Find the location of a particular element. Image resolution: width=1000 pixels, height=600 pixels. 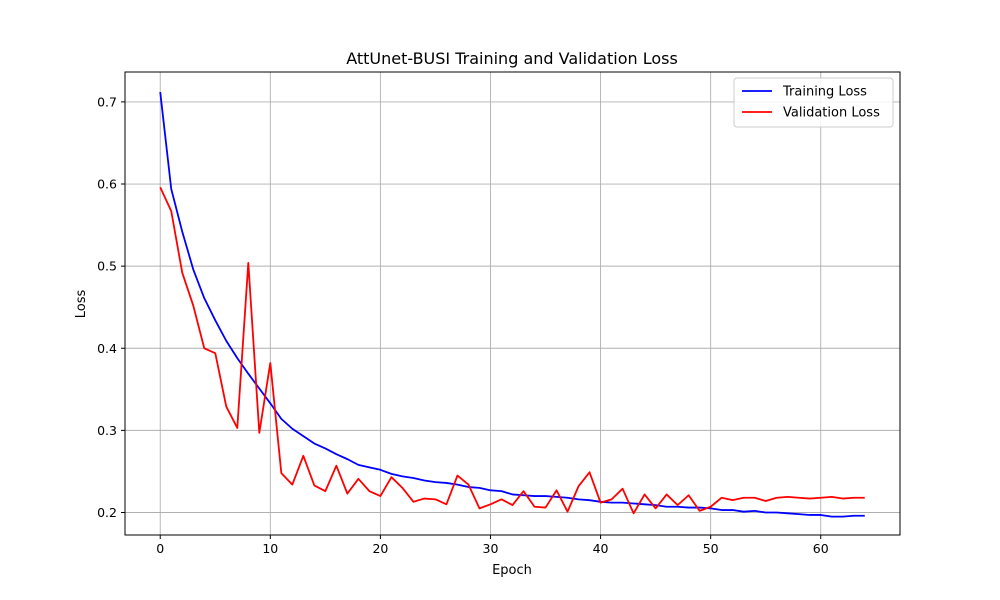

y-tick-label: 0.5 is located at coordinates (107, 266).